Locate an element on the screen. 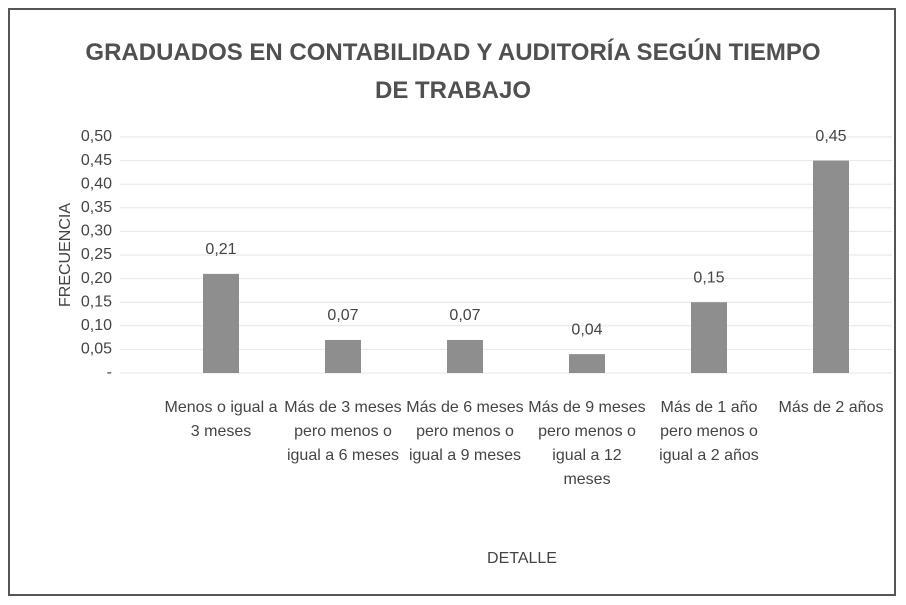  y-tick-label: 0,35 is located at coordinates (96, 207).